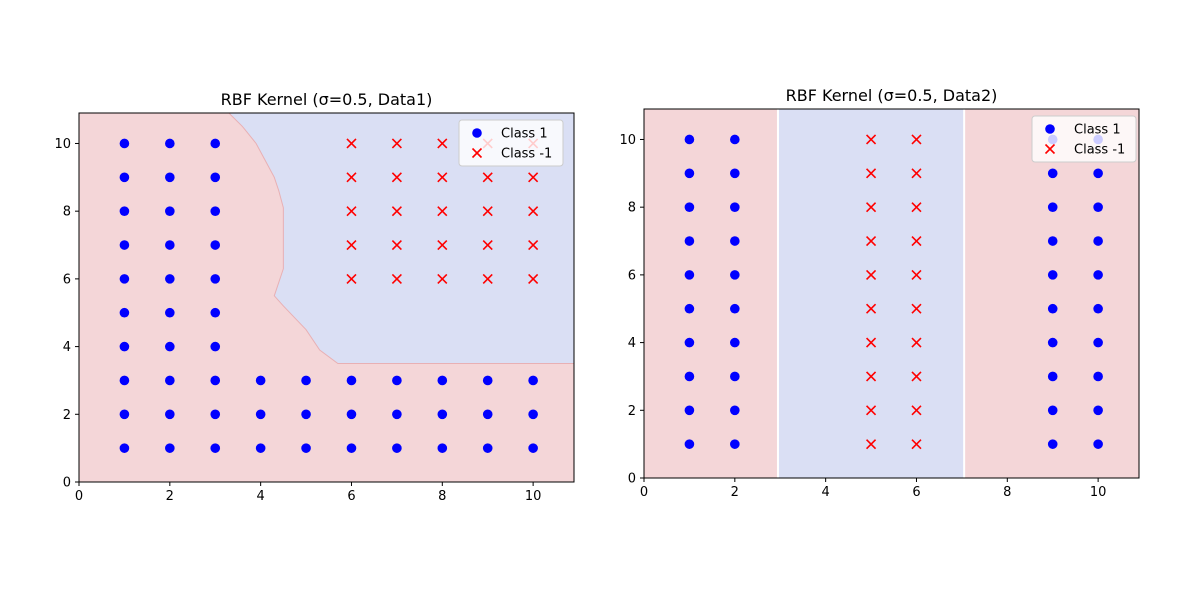 This screenshot has height=600, width=1200. What do you see at coordinates (916, 492) in the screenshot?
I see `x-tick-label: 6` at bounding box center [916, 492].